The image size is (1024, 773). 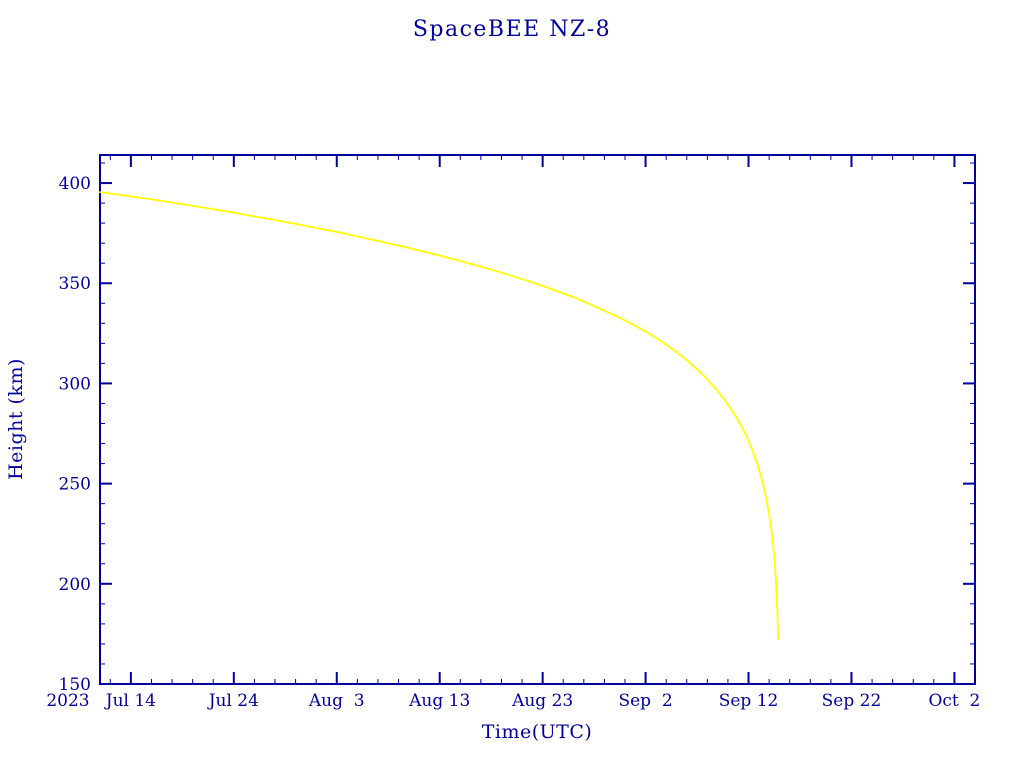 I want to click on x-tick-label: Sep 12, so click(x=749, y=701).